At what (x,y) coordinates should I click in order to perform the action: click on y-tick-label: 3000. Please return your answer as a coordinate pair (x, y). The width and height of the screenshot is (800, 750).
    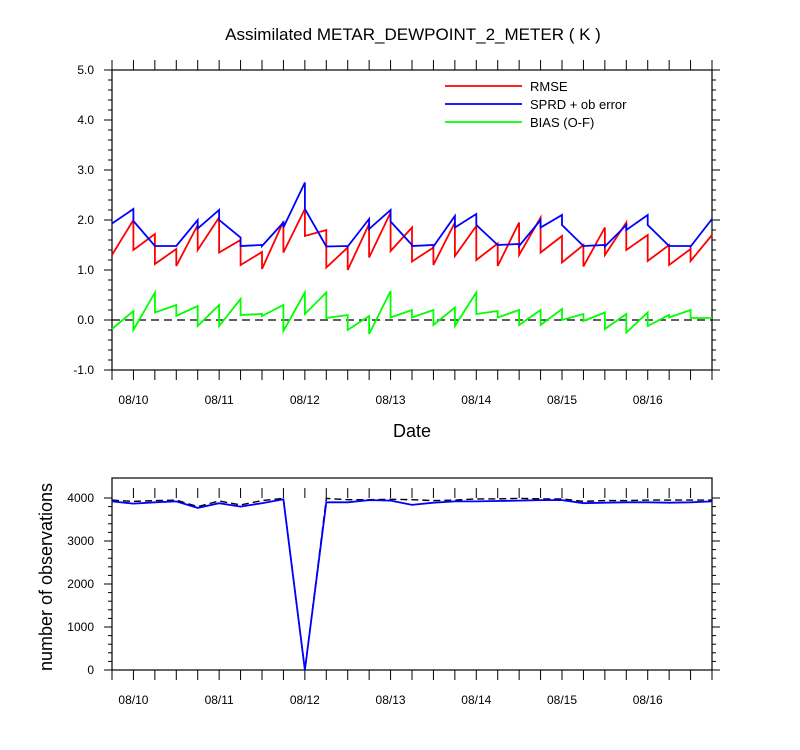
    Looking at the image, I should click on (80, 541).